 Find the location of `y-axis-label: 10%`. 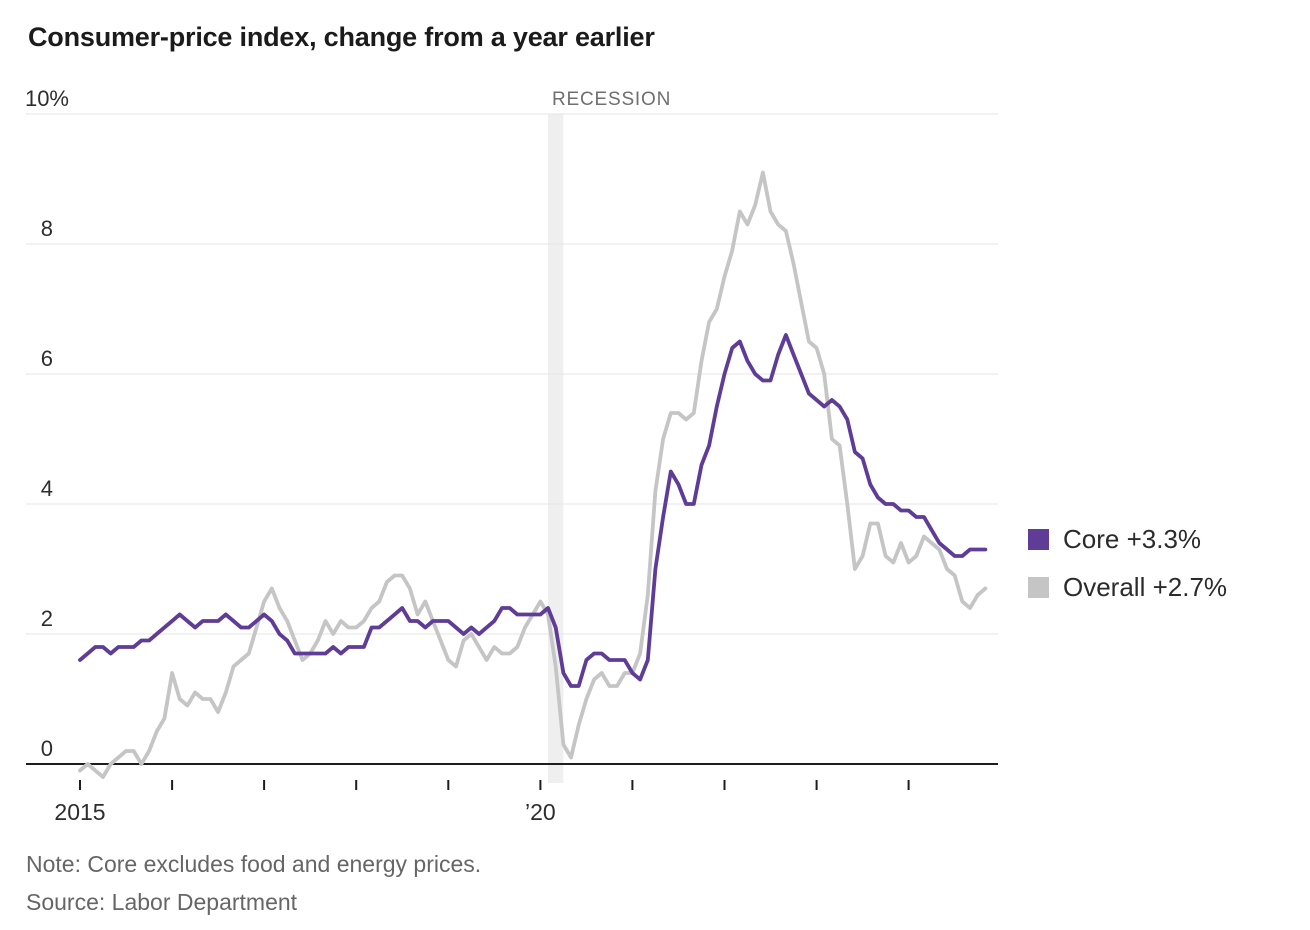

y-axis-label: 10% is located at coordinates (46, 98).